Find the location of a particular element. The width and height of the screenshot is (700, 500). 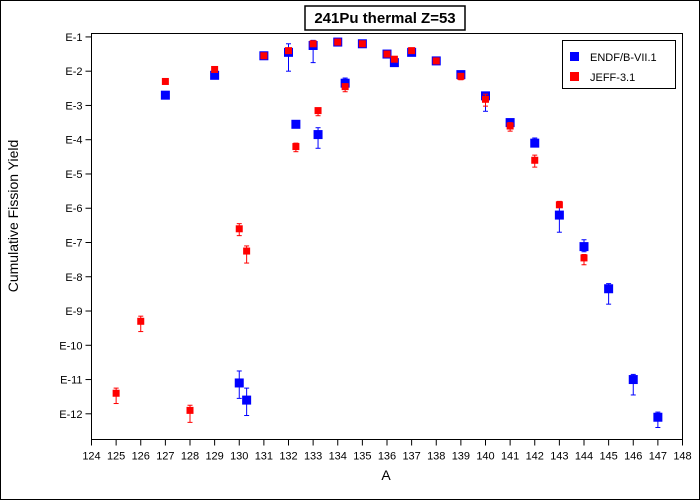

title-box is located at coordinates (385, 18).